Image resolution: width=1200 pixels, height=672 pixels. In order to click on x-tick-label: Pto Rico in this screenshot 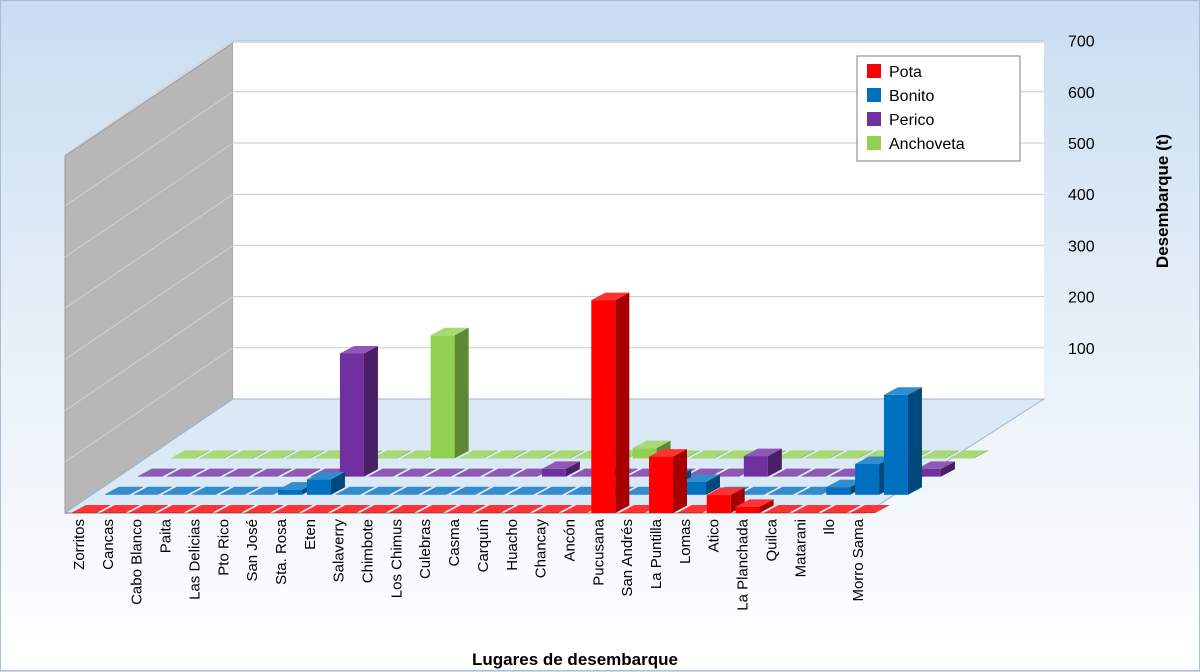, I will do `click(223, 547)`.